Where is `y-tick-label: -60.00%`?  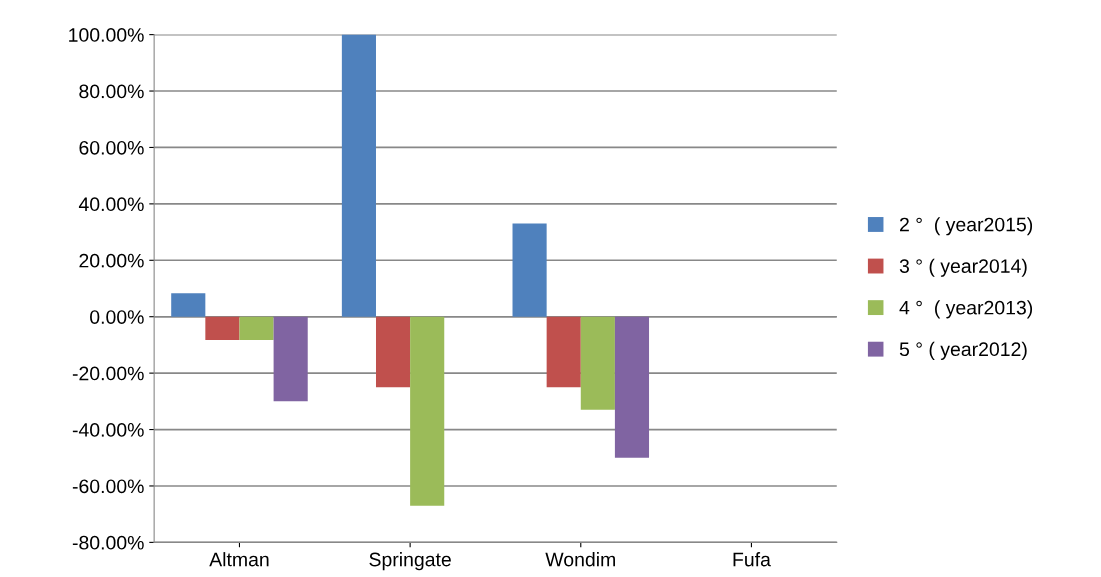
y-tick-label: -60.00% is located at coordinates (108, 486).